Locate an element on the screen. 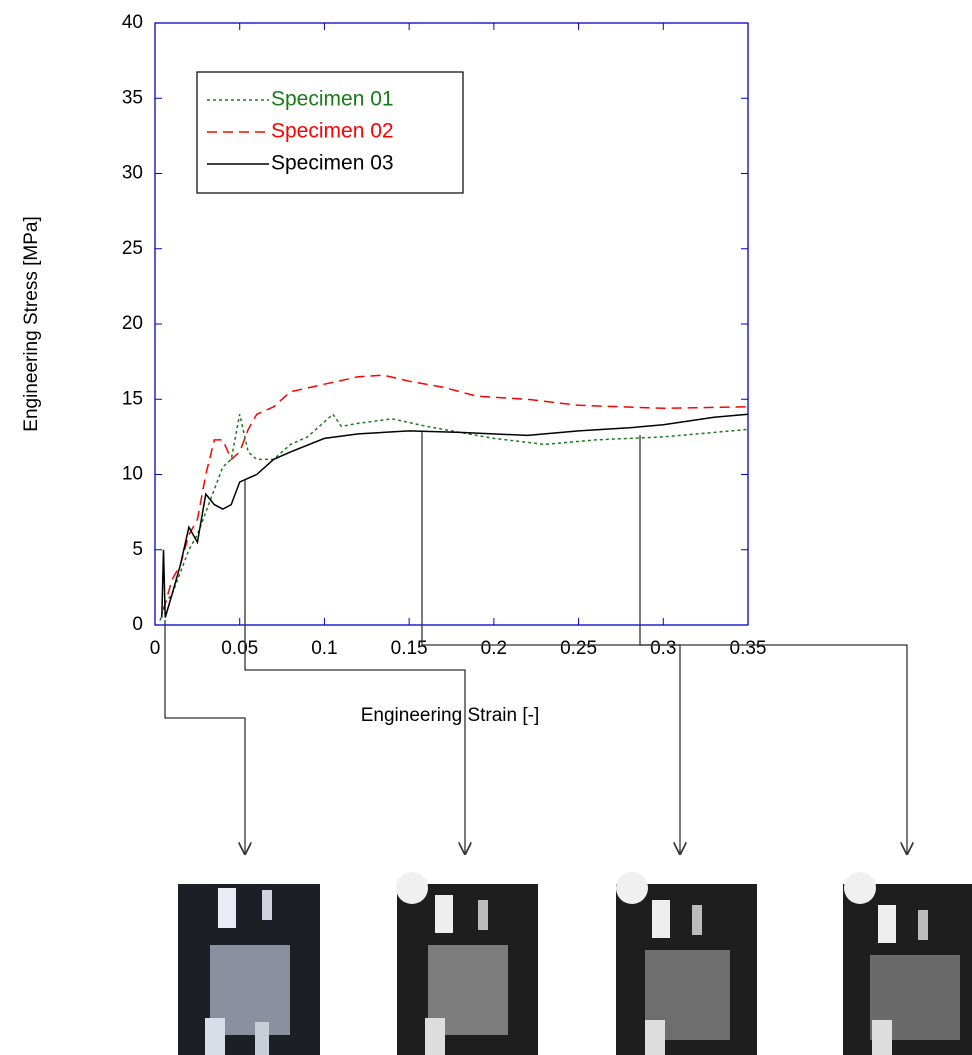  y-tick-label: 35 is located at coordinates (132, 97).